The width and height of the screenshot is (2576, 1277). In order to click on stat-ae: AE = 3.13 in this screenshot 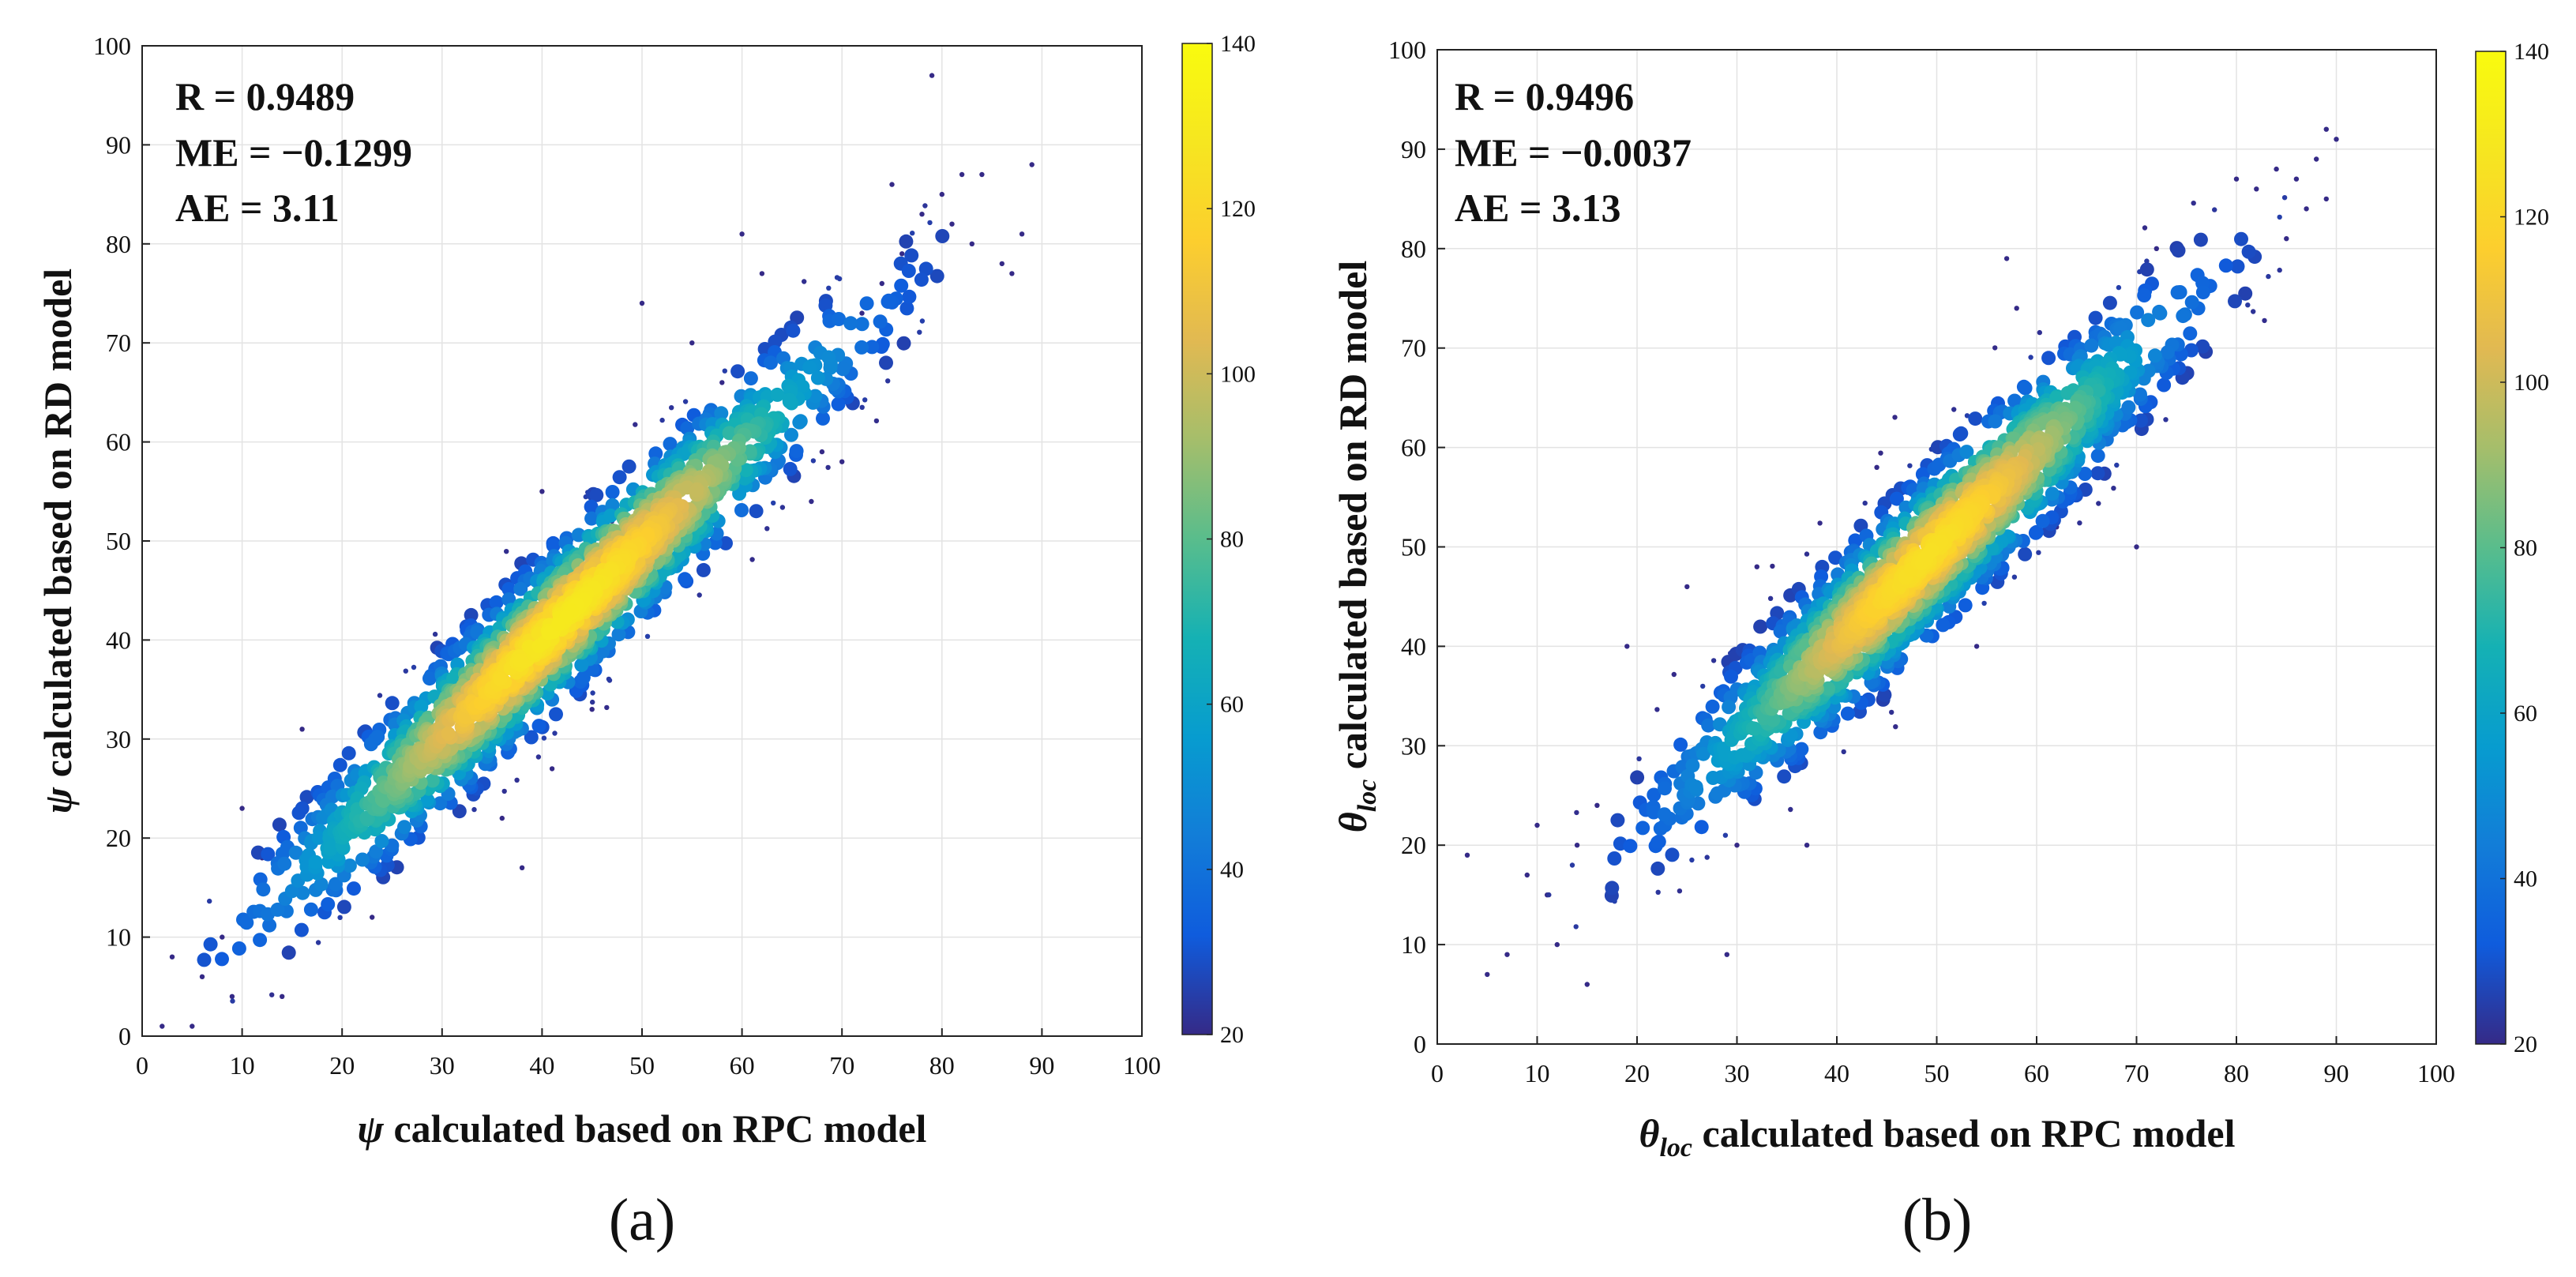, I will do `click(1537, 208)`.